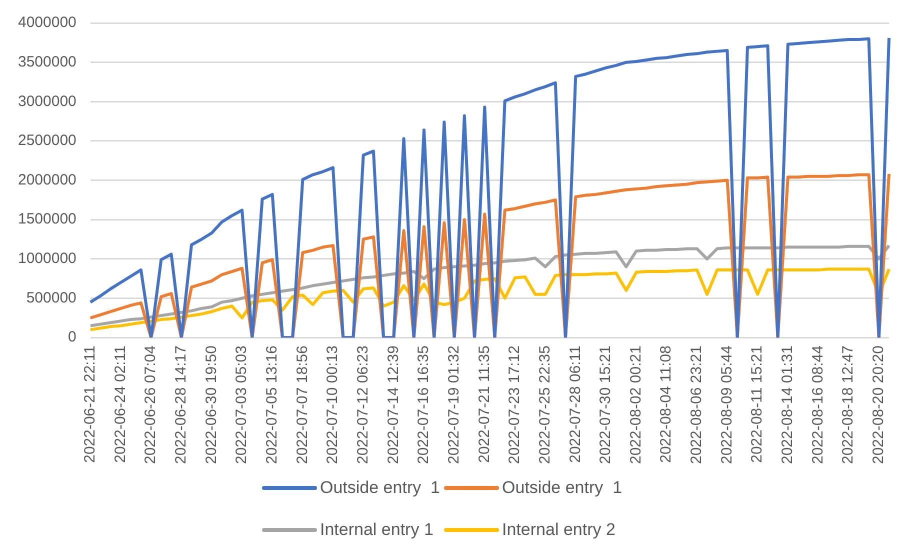  What do you see at coordinates (545, 405) in the screenshot?
I see `x-tick-label: 2022-07-25 22:35` at bounding box center [545, 405].